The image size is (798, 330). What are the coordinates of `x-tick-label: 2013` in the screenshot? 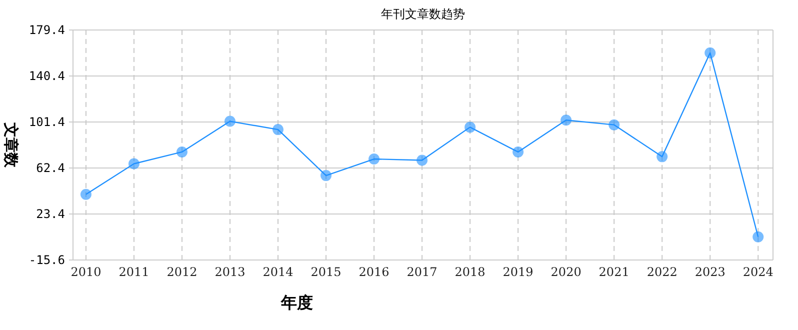 It's located at (230, 272).